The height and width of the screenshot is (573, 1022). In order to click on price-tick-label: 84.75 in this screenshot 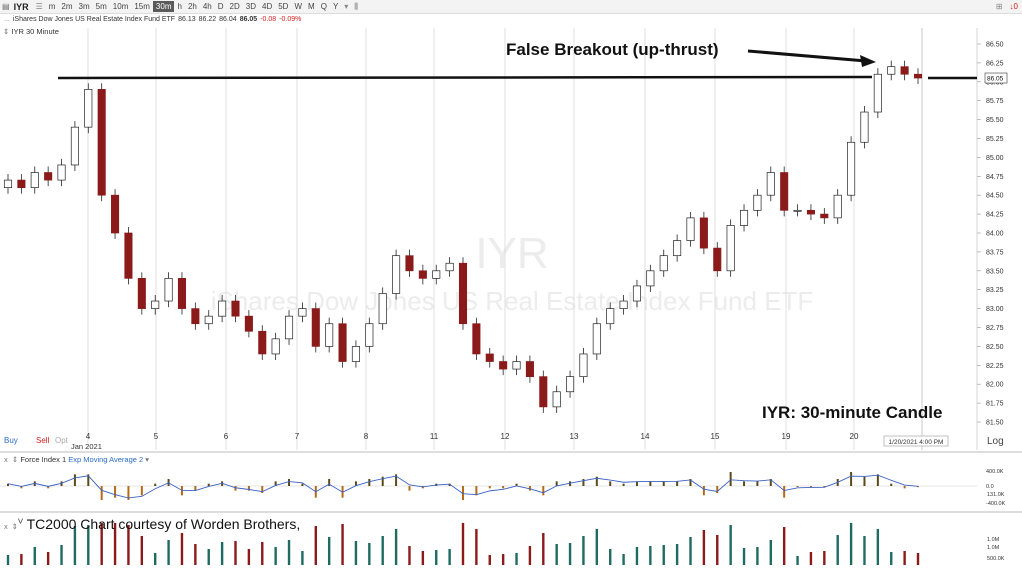, I will do `click(995, 177)`.